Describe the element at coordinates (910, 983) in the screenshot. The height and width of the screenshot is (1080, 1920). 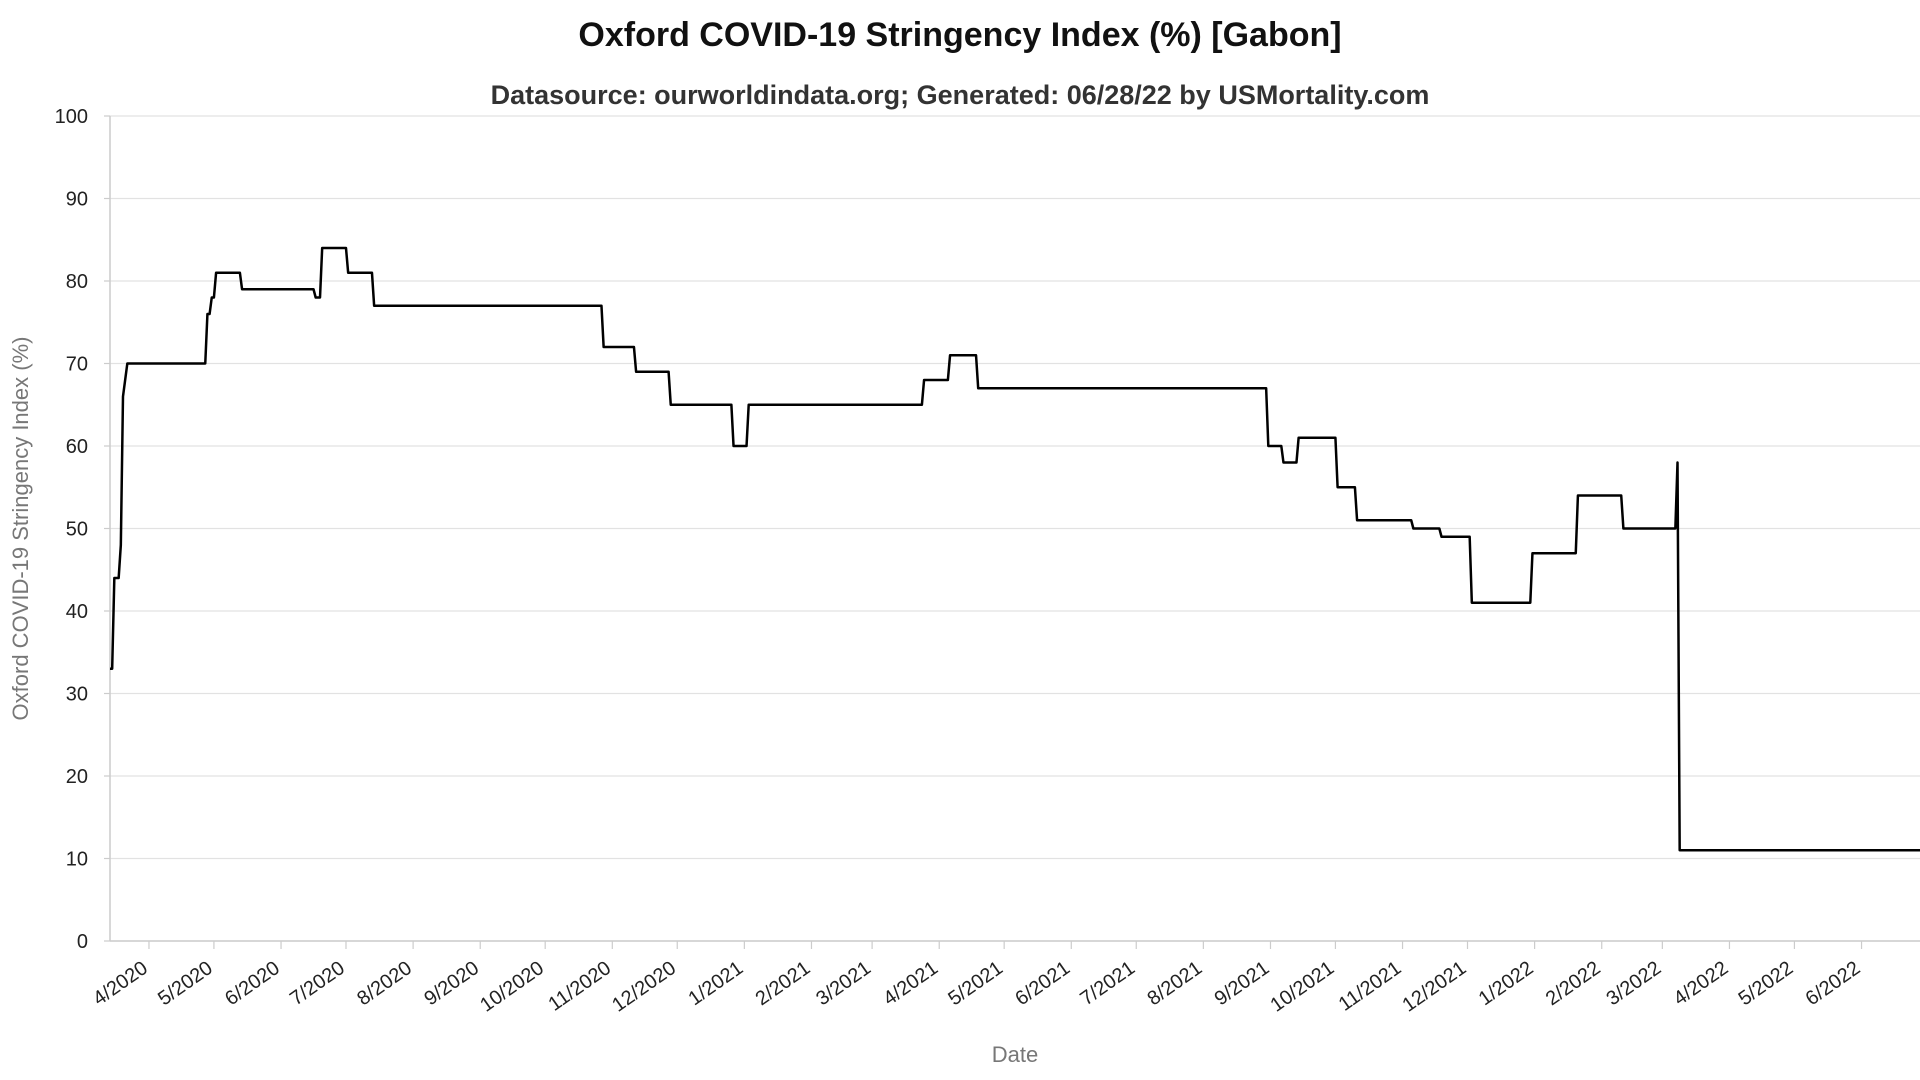
I see `x-tick-label: 4/2021` at that location.